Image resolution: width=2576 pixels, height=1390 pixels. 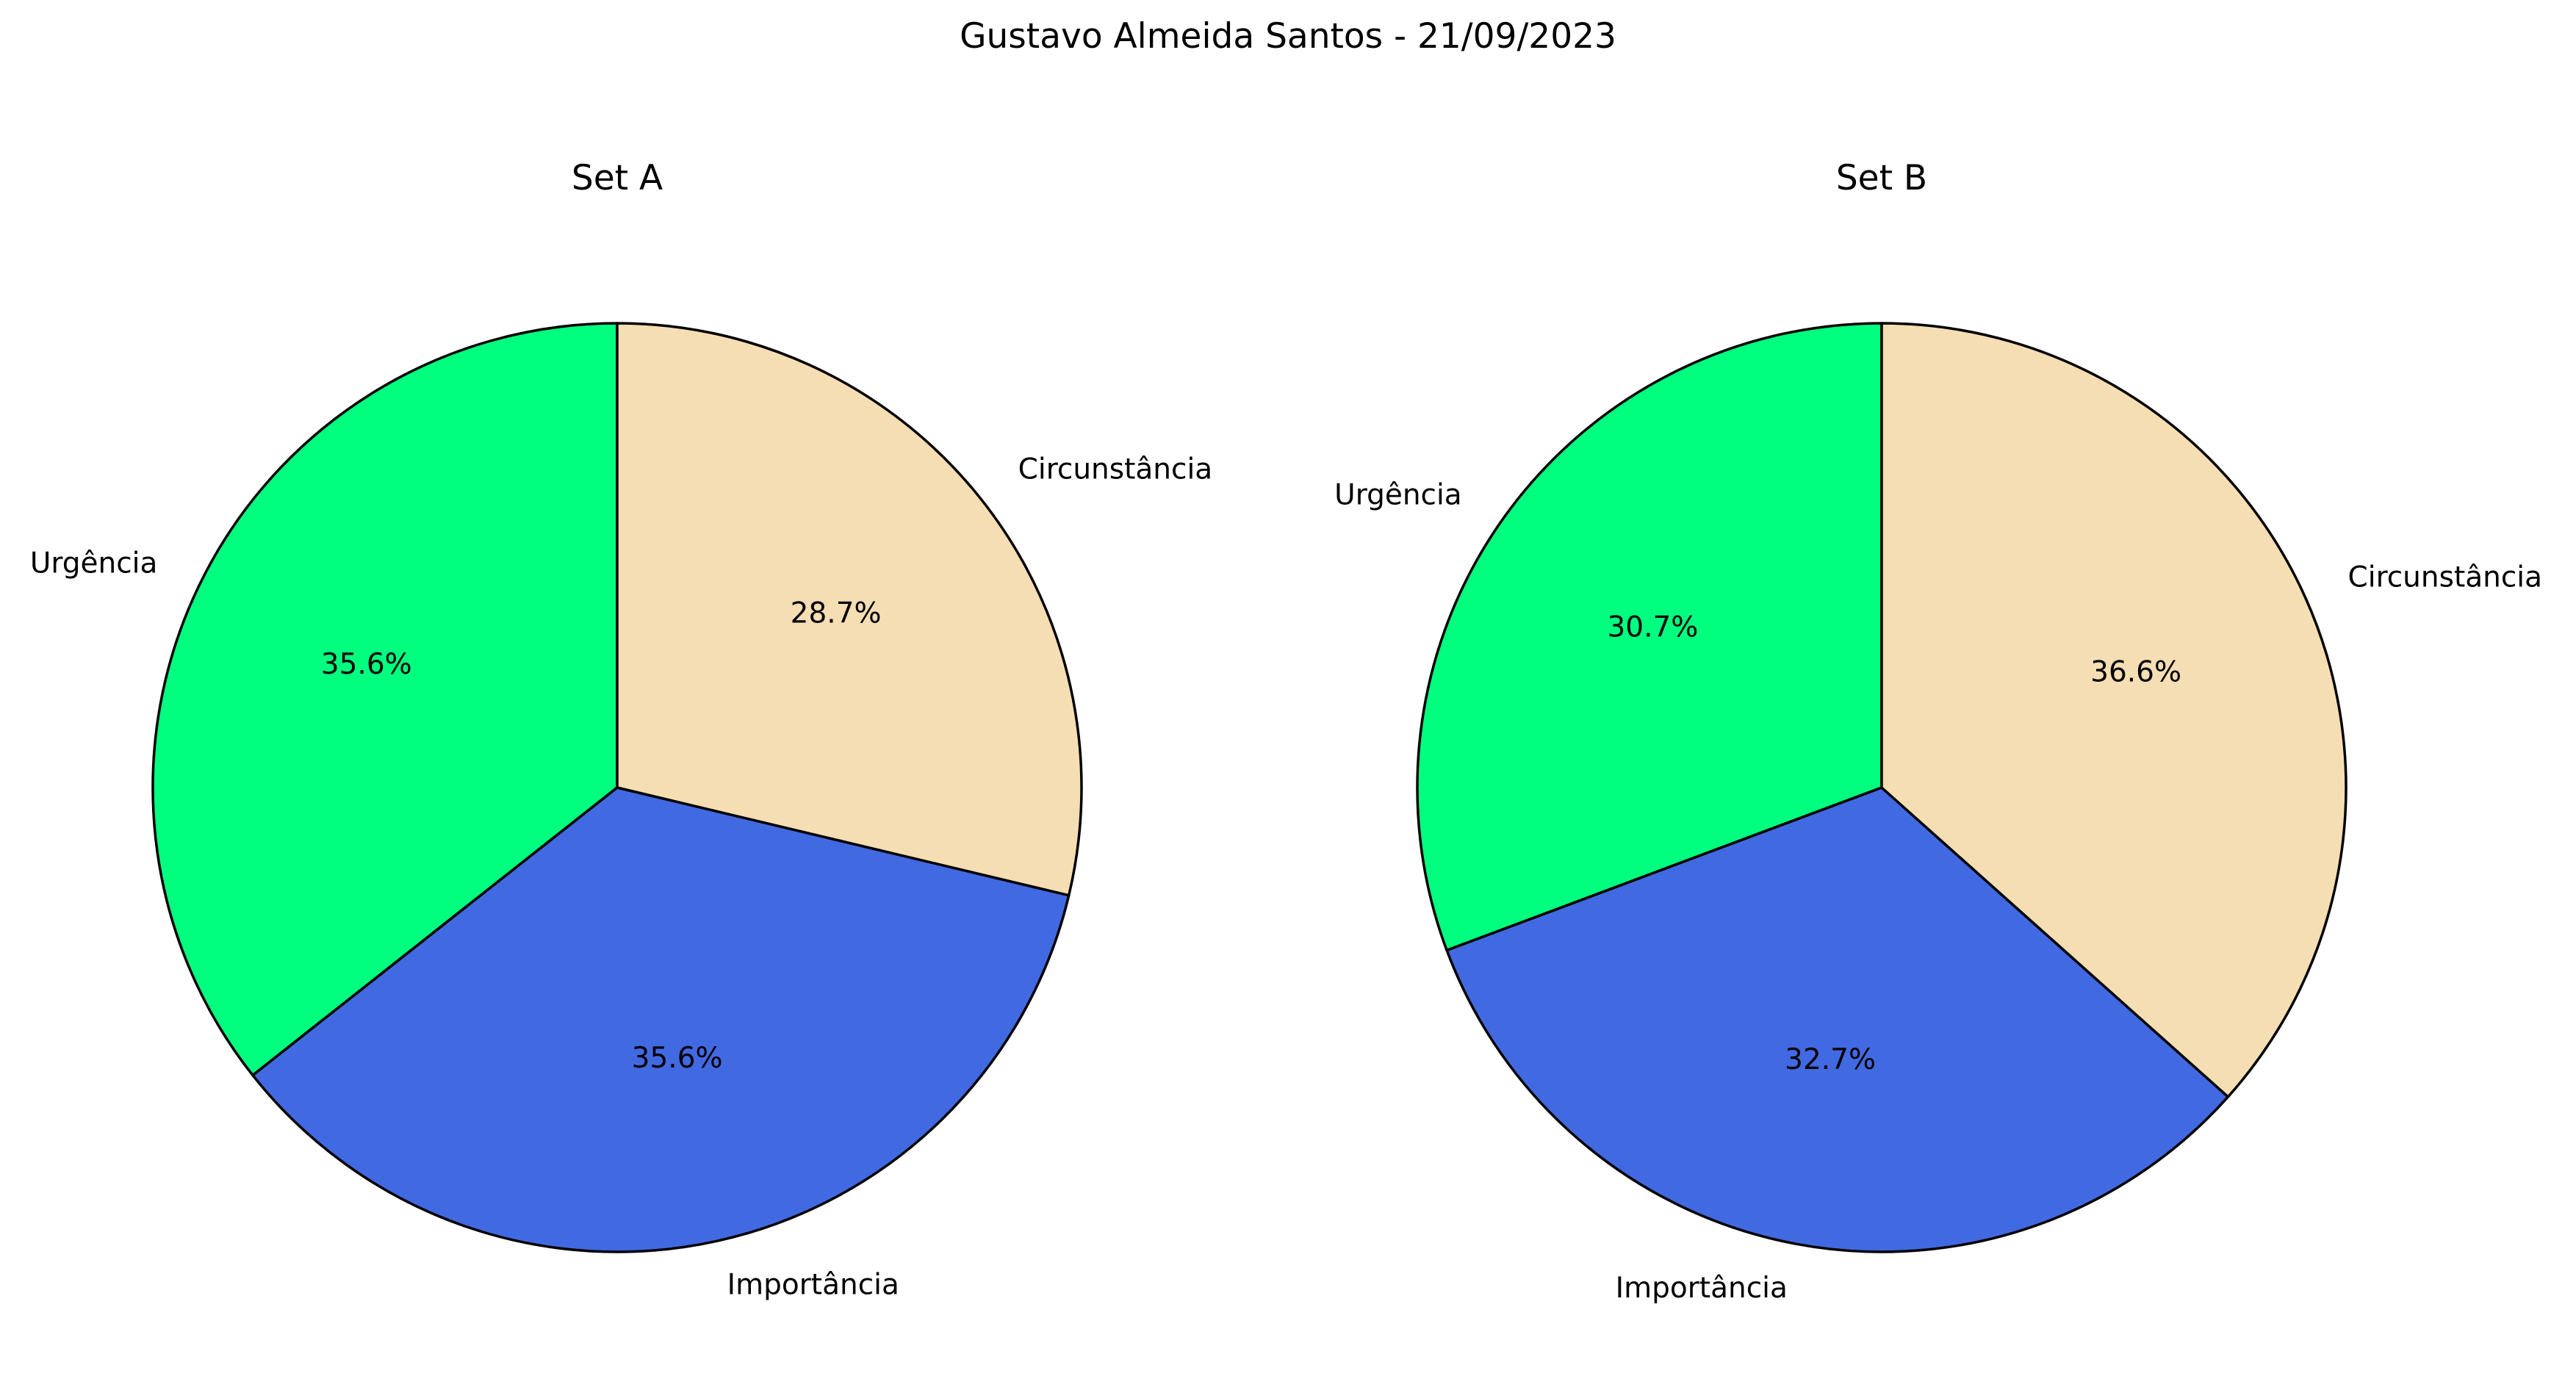 I want to click on pct-label-set-b-urgencia: 30.7%, so click(x=1652, y=627).